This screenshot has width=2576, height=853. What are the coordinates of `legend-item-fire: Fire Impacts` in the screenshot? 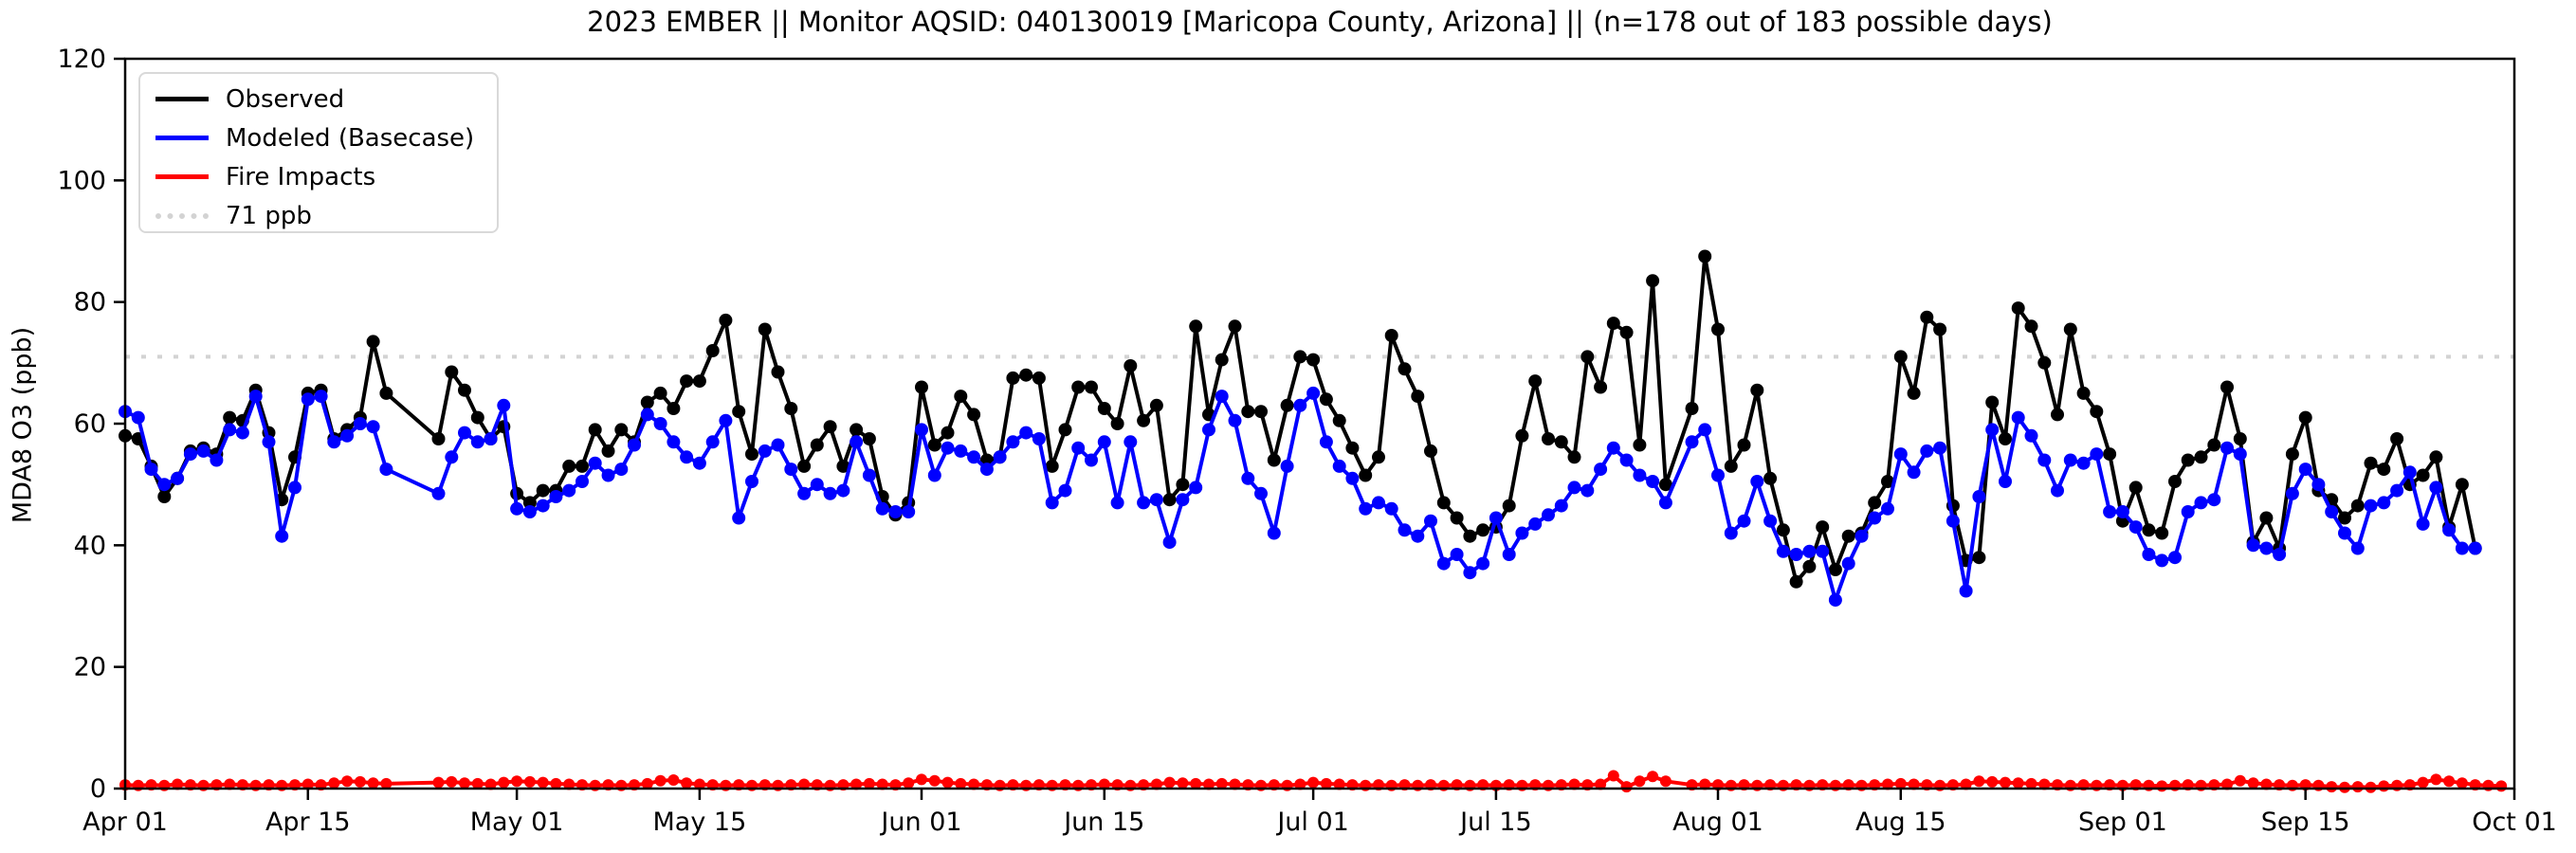 It's located at (318, 176).